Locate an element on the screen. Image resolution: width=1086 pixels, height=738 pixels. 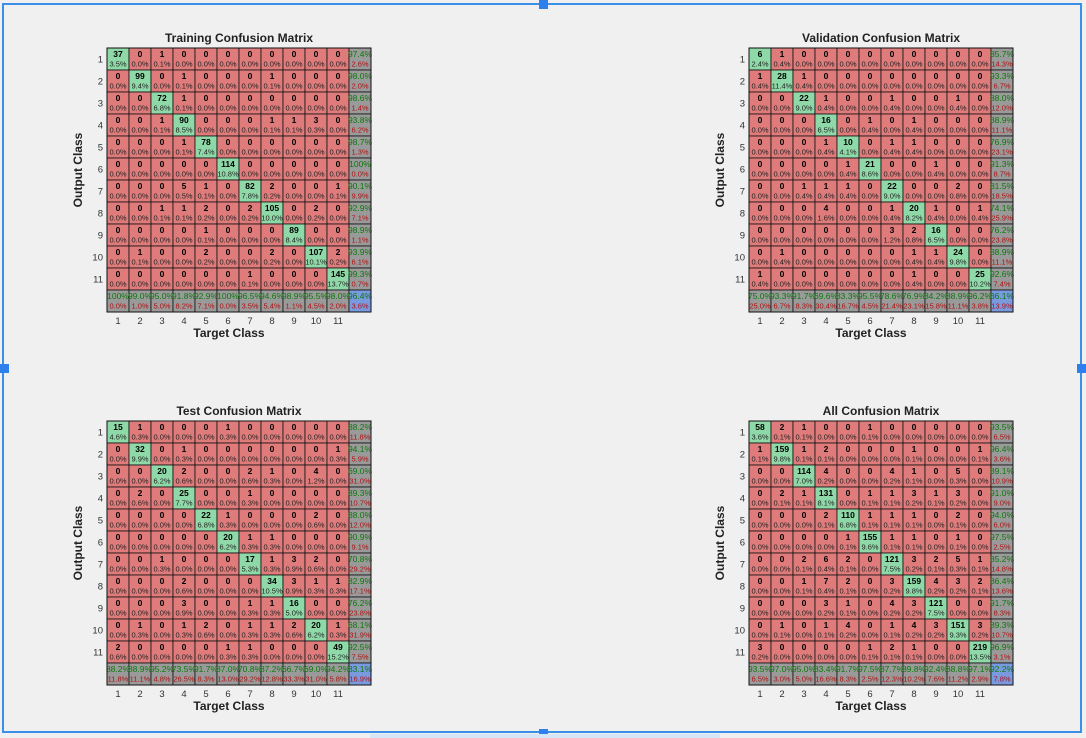
cell-percent-label: 11.2% is located at coordinates (958, 679).